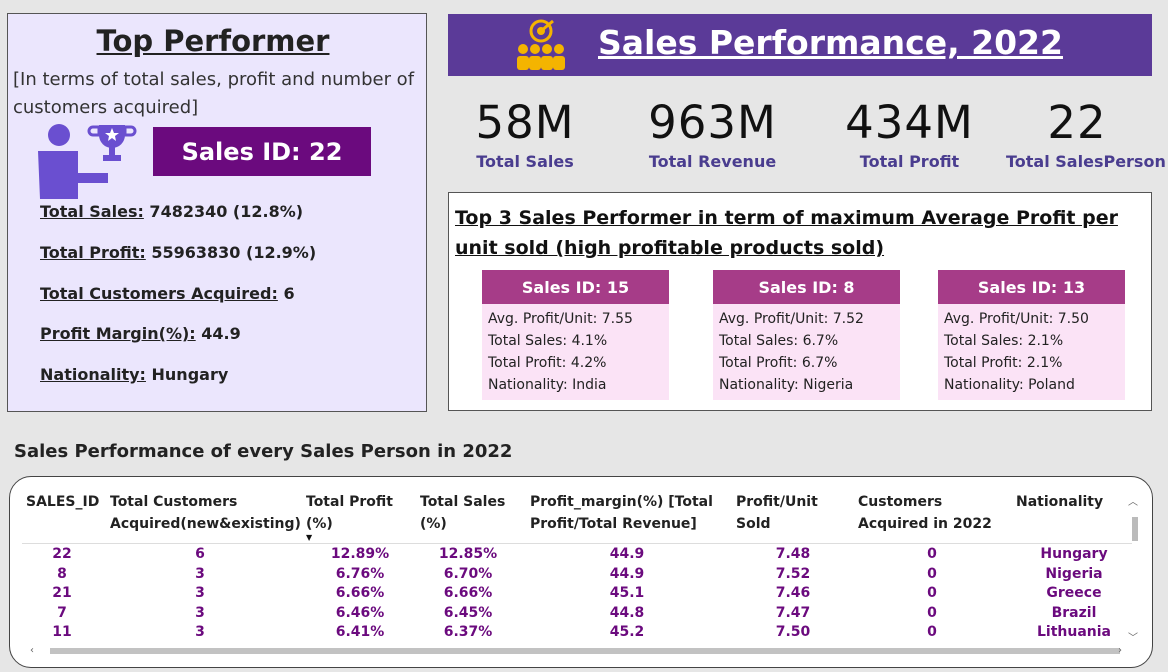 This screenshot has width=1168, height=672. I want to click on table-cell: Greece, so click(1074, 593).